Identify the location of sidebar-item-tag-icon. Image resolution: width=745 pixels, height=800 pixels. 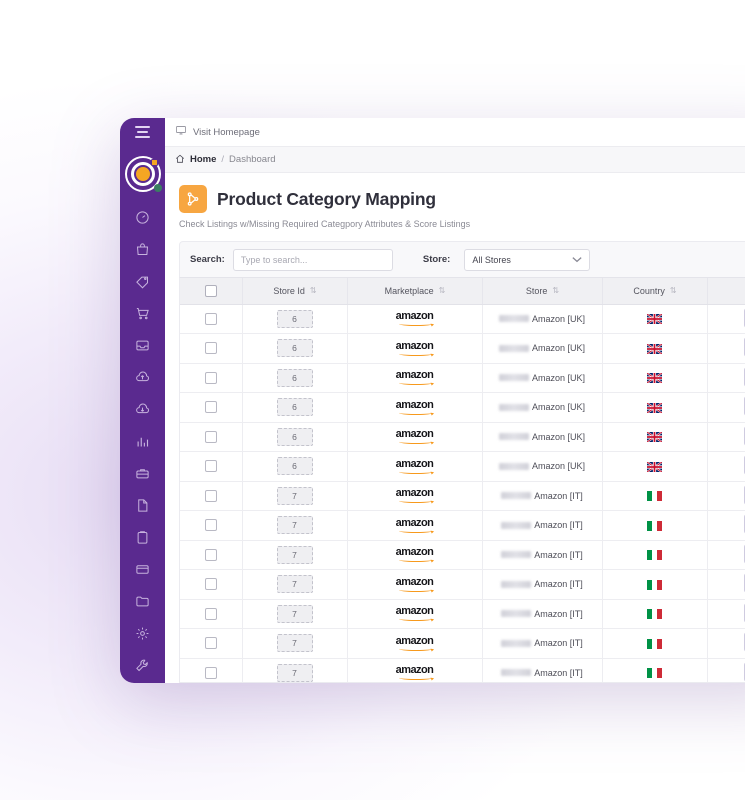
(143, 281).